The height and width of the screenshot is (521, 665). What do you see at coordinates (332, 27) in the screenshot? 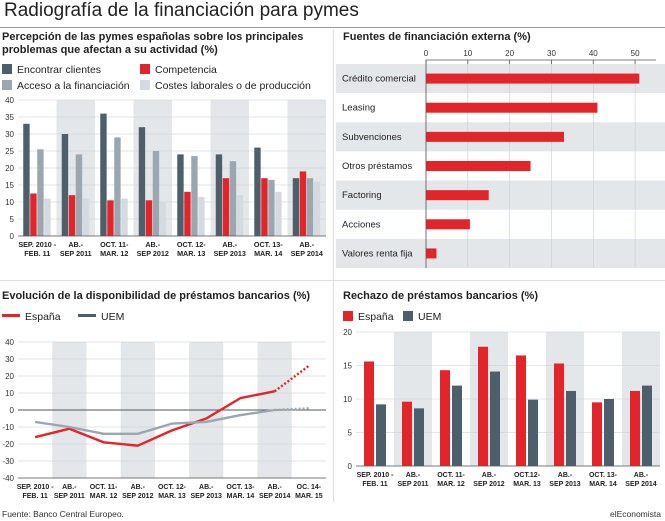
I see `title-rule` at bounding box center [332, 27].